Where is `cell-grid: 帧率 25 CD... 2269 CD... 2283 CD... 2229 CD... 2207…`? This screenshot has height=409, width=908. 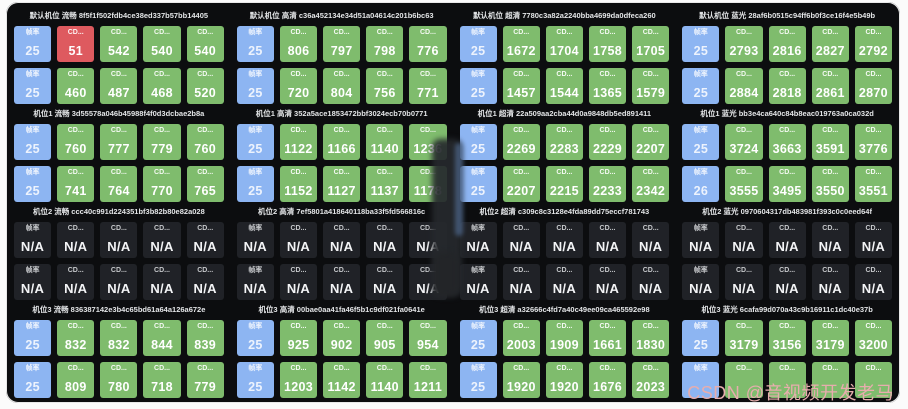 cell-grid: 帧率 25 CD... 2269 CD... 2283 CD... 2229 CD... 2207… is located at coordinates (564, 163).